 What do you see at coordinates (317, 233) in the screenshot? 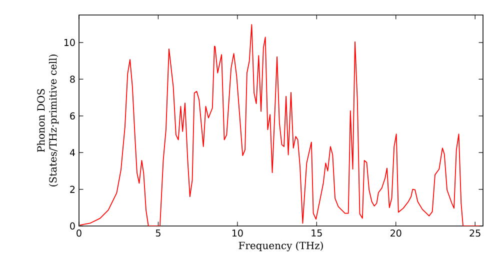
I see `x-tick-label: 15` at bounding box center [317, 233].